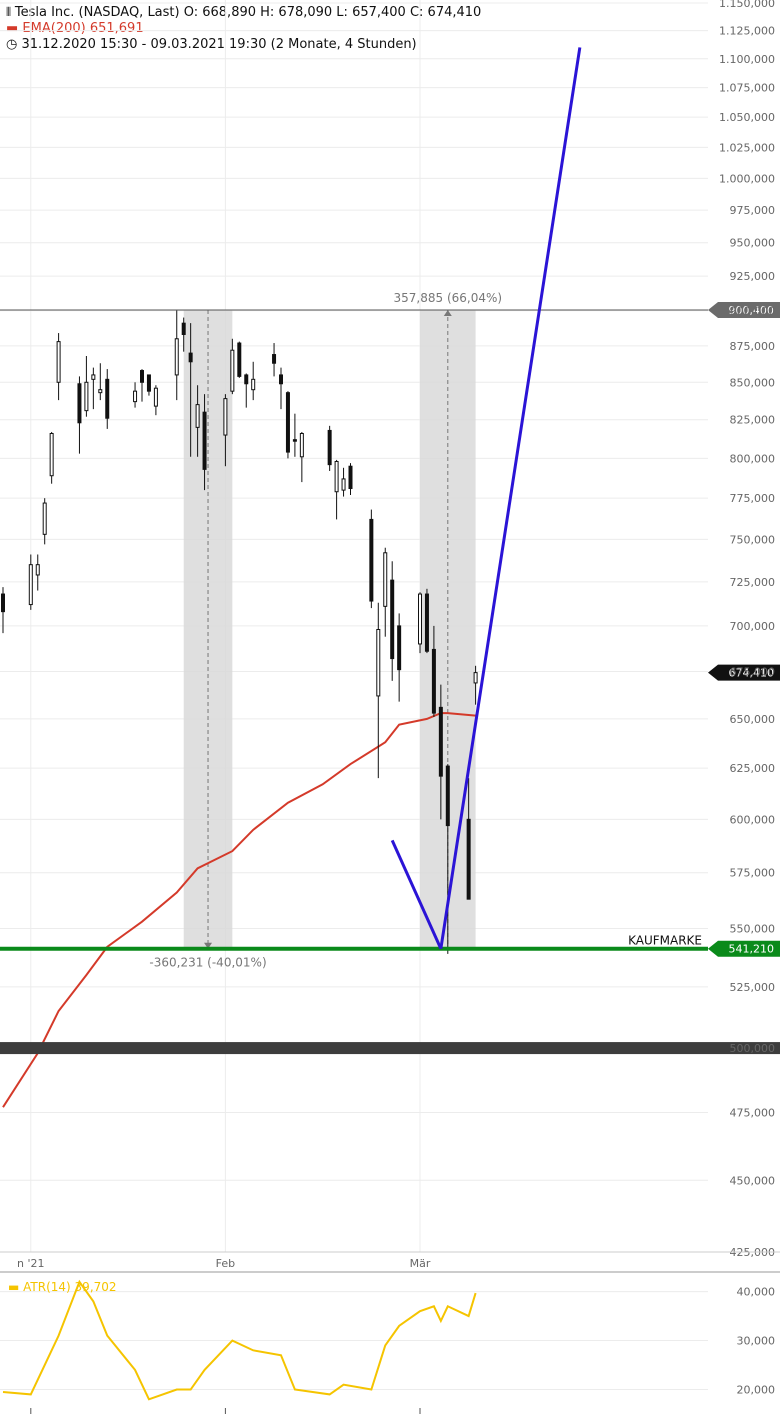 The width and height of the screenshot is (780, 1414). I want to click on y-tick-label: 700,000, so click(753, 626).